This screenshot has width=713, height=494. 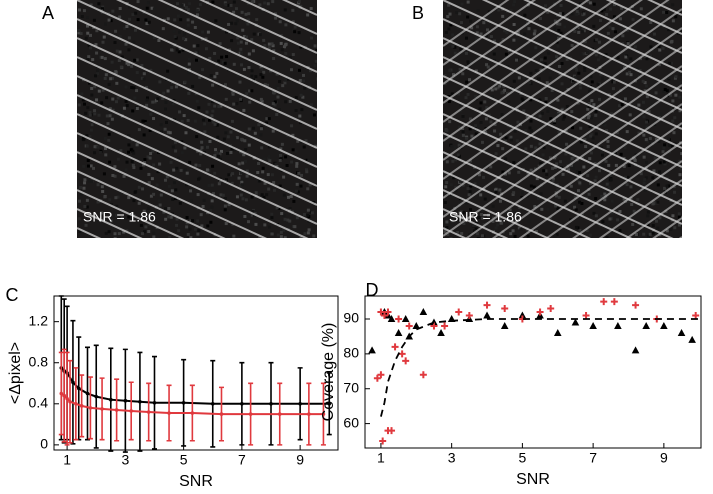 What do you see at coordinates (409, 326) in the screenshot?
I see `plus-point` at bounding box center [409, 326].